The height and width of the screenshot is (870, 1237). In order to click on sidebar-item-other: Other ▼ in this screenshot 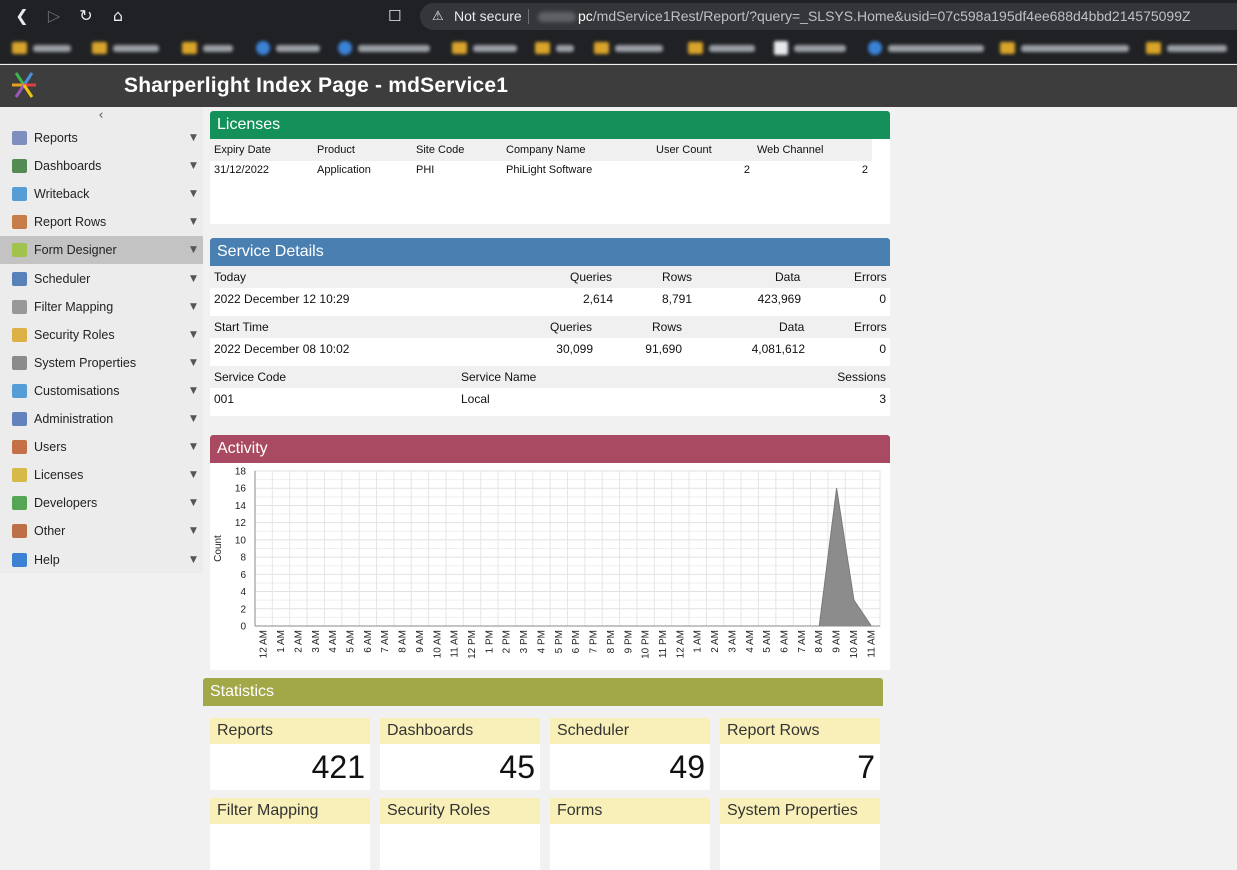, I will do `click(101, 531)`.